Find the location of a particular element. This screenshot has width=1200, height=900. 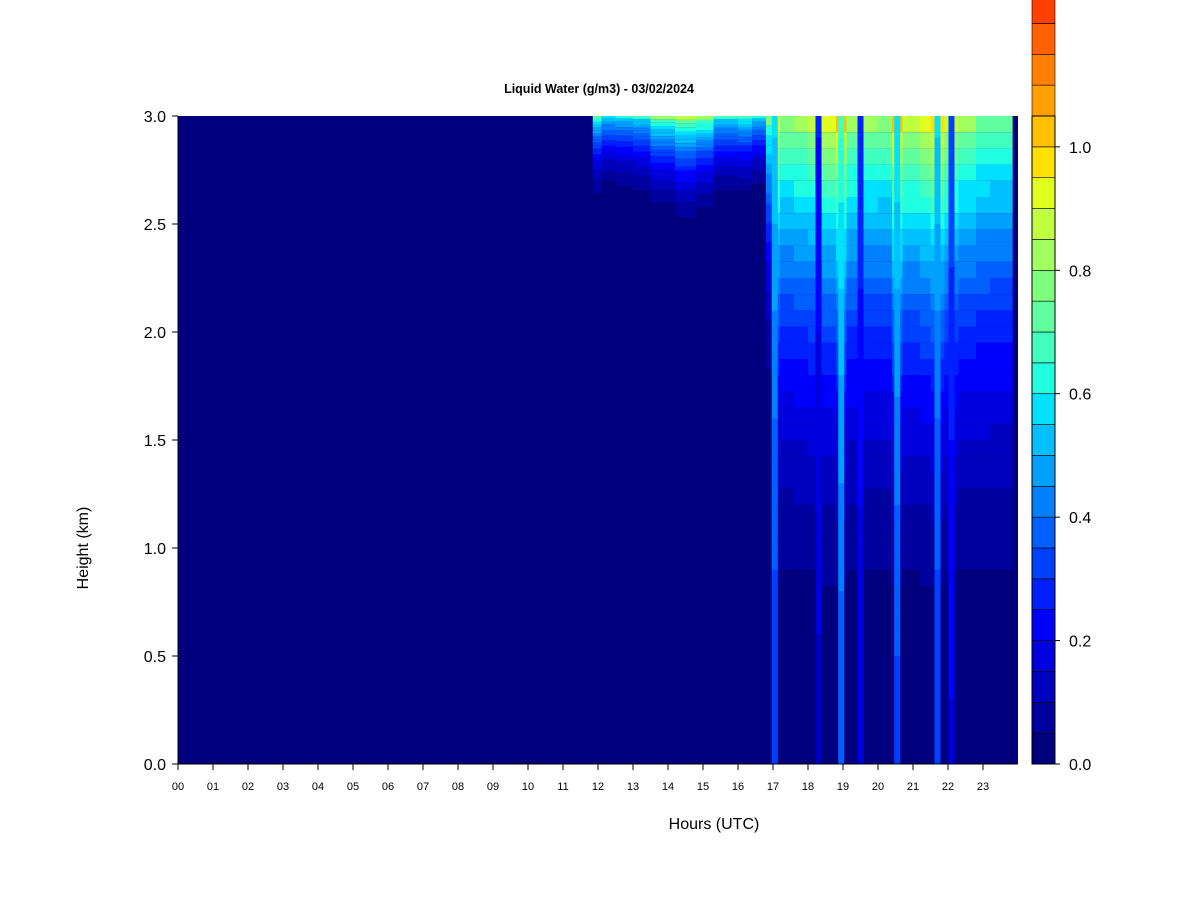

x-tick-label: 13 is located at coordinates (633, 787).